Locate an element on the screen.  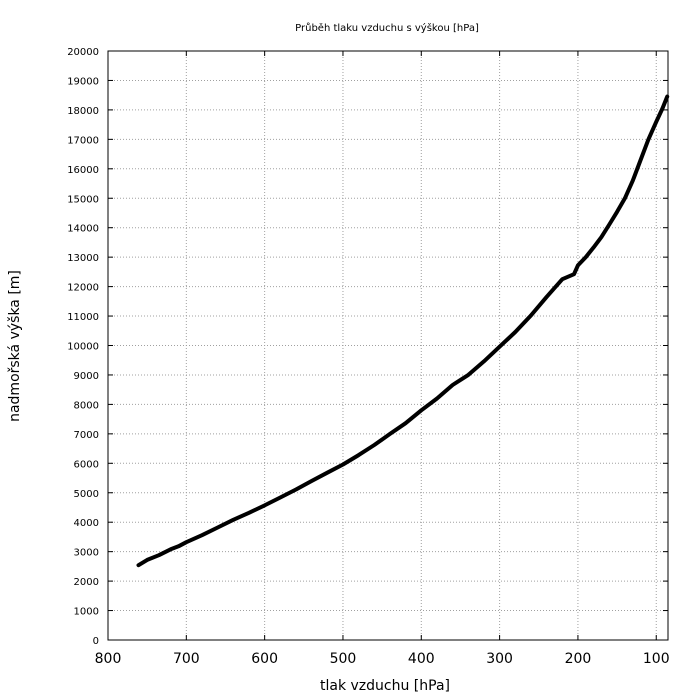
y-tick-label: 17000 is located at coordinates (83, 140).